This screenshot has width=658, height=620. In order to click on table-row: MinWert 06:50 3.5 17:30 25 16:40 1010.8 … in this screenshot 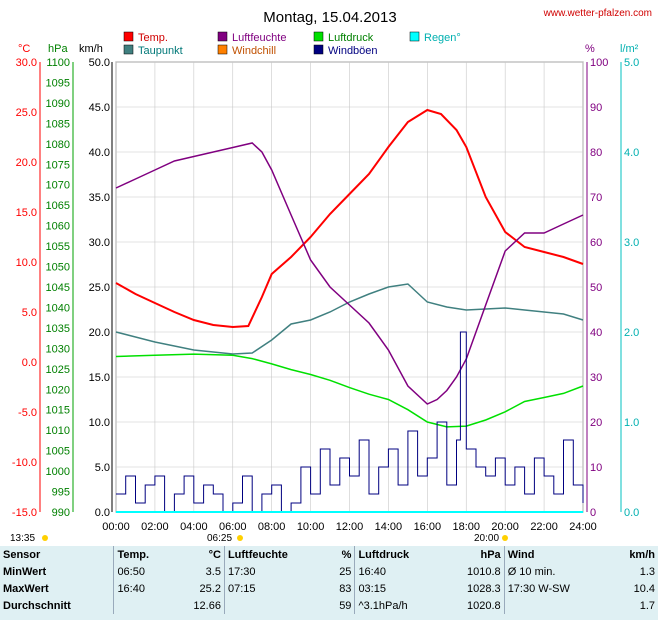, I will do `click(329, 571)`.